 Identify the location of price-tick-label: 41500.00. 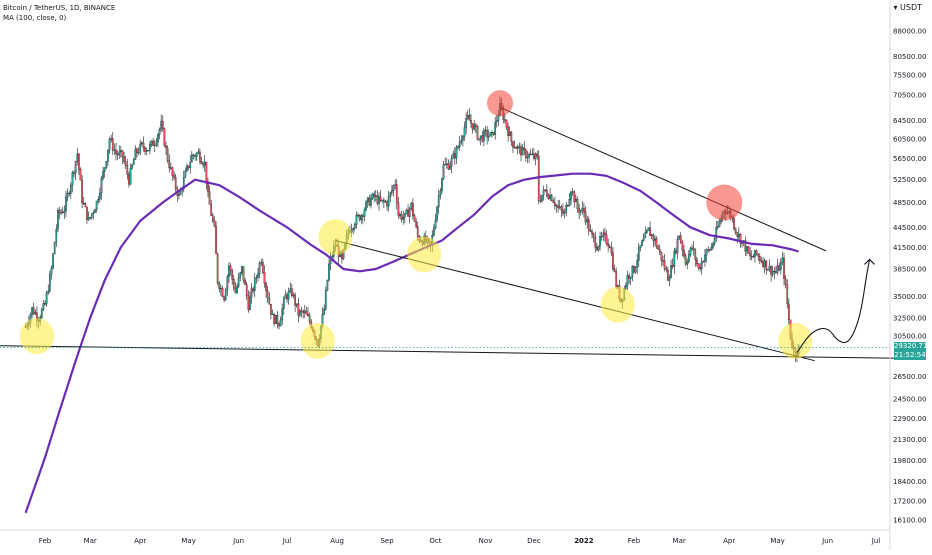
(909, 248).